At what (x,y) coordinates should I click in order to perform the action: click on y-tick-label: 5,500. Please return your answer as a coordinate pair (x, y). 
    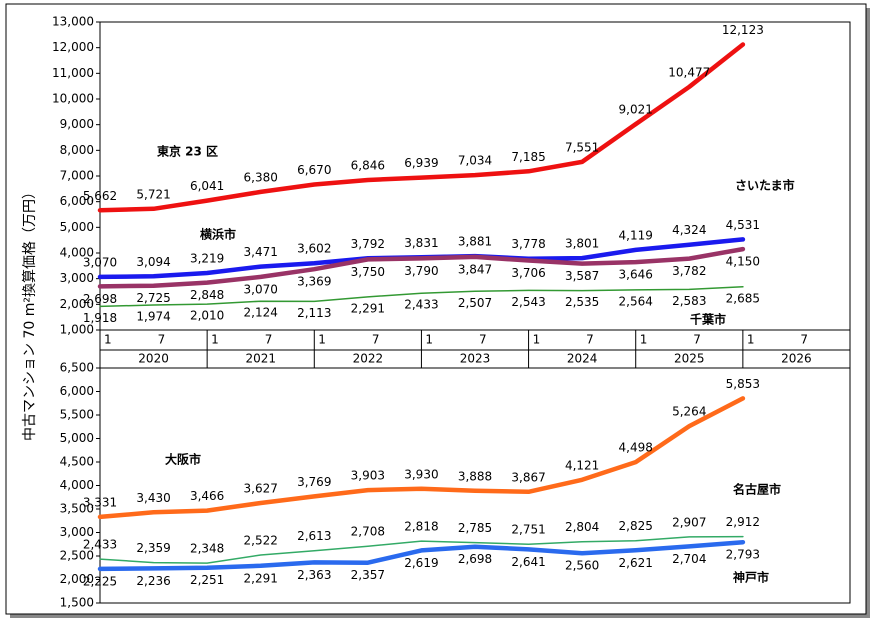
    Looking at the image, I should click on (77, 415).